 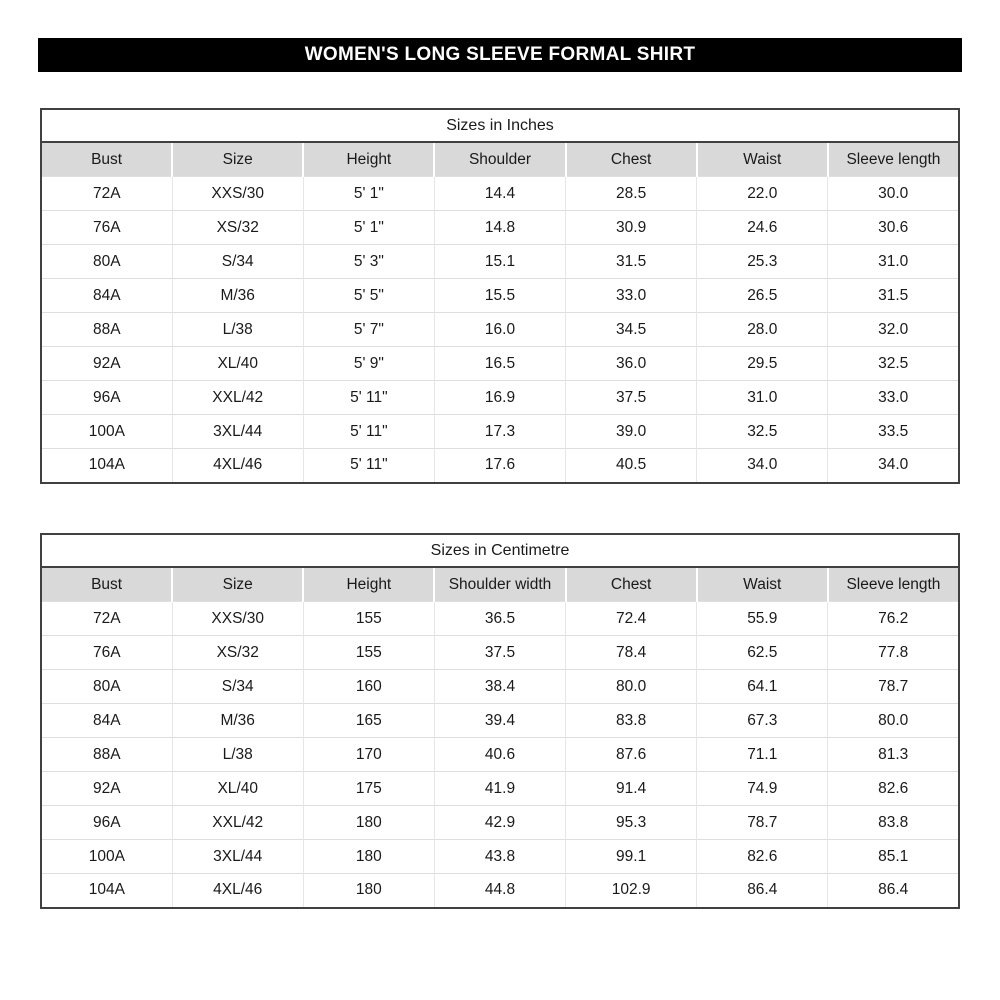 What do you see at coordinates (631, 465) in the screenshot?
I see `table-cell: 40.5` at bounding box center [631, 465].